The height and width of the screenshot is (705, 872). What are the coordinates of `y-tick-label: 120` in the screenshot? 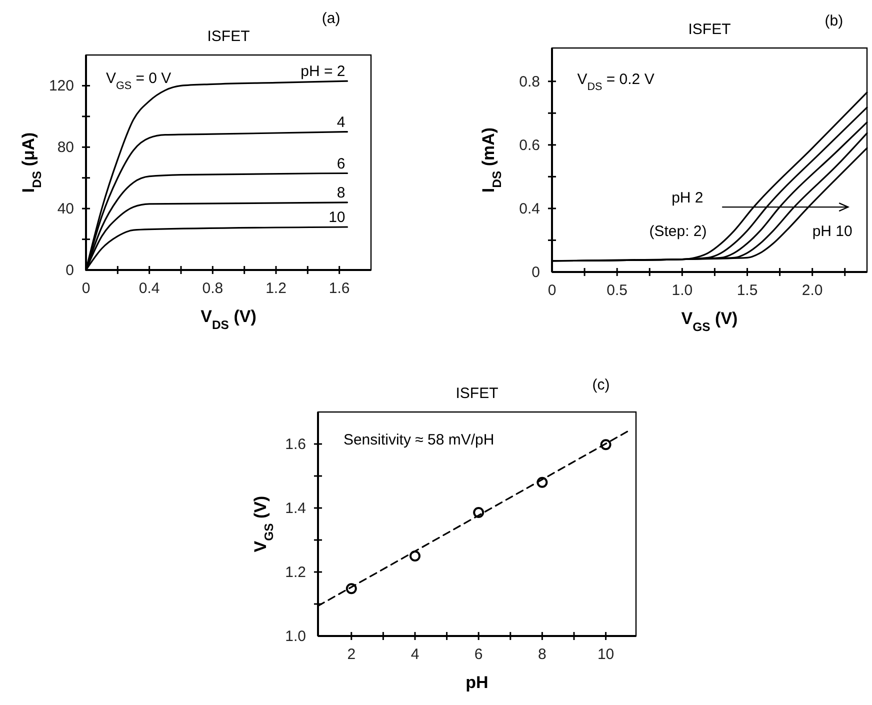 It's located at (61, 86).